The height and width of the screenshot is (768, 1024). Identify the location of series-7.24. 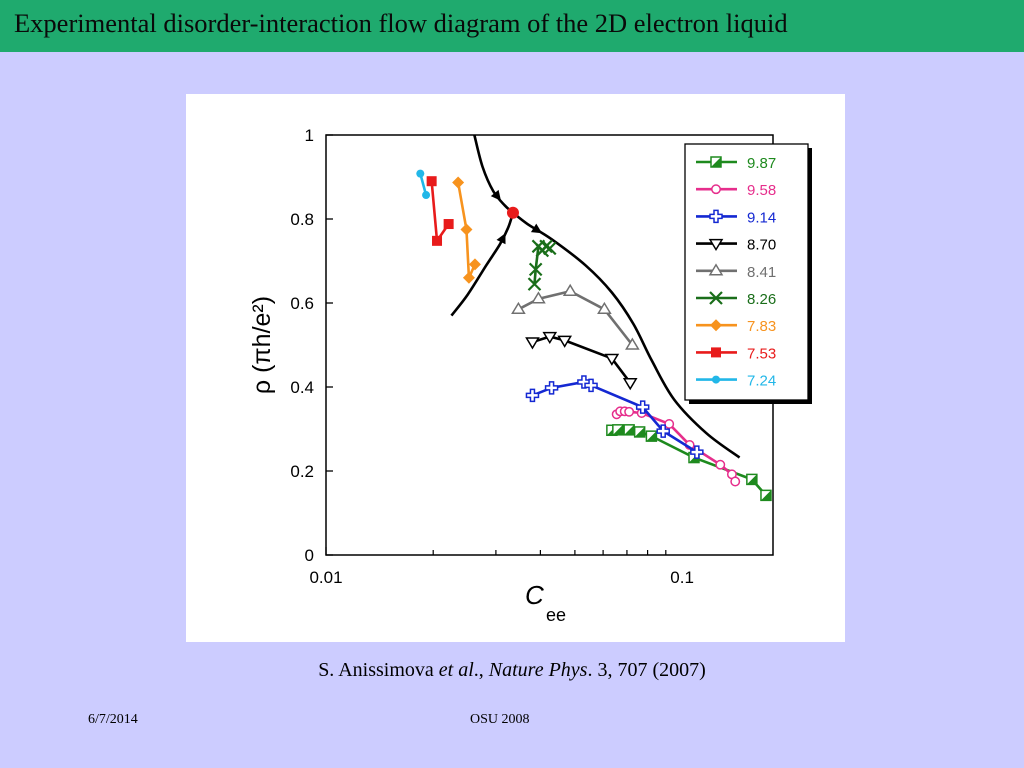
(423, 184).